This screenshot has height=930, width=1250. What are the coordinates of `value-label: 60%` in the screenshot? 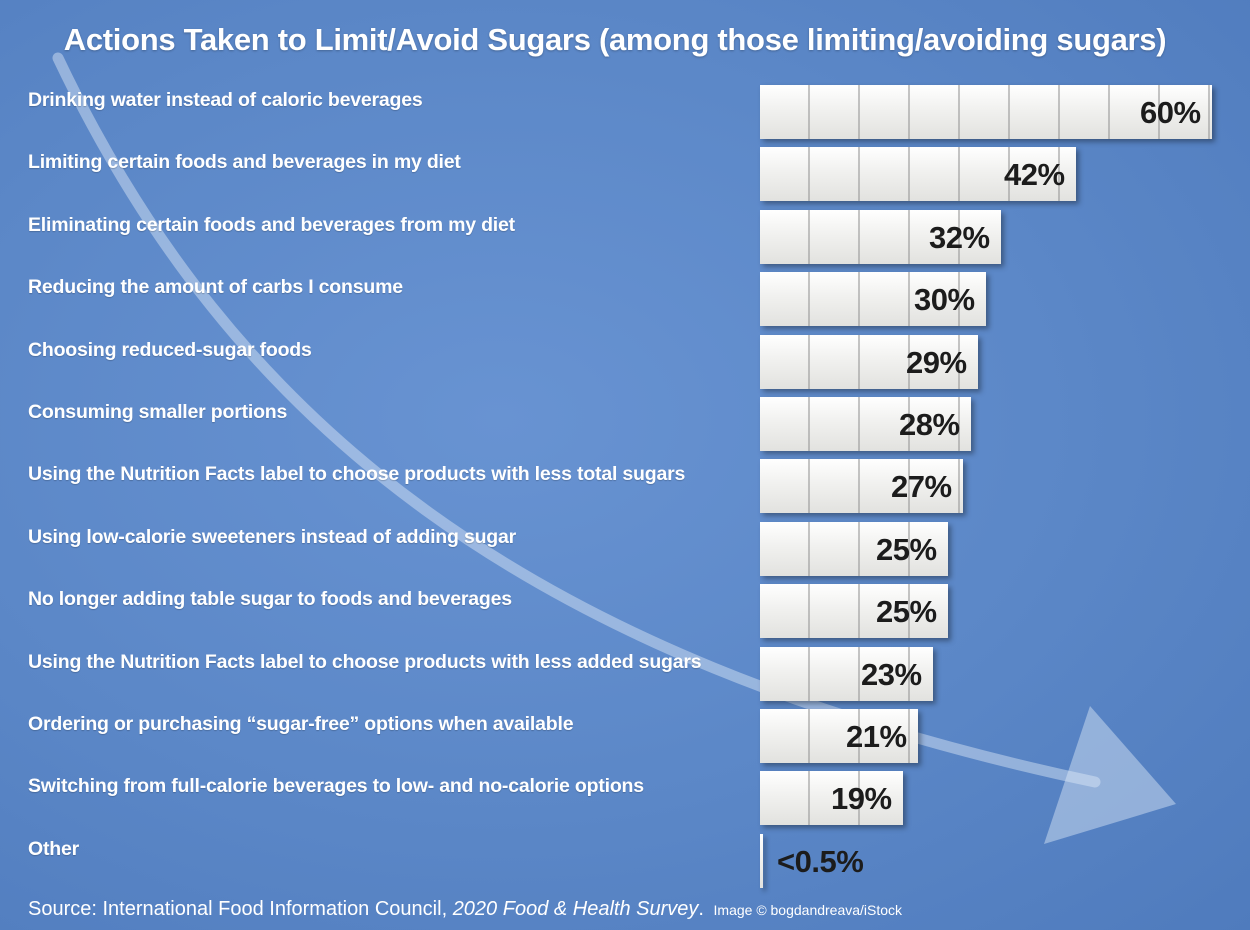 It's located at (1170, 112).